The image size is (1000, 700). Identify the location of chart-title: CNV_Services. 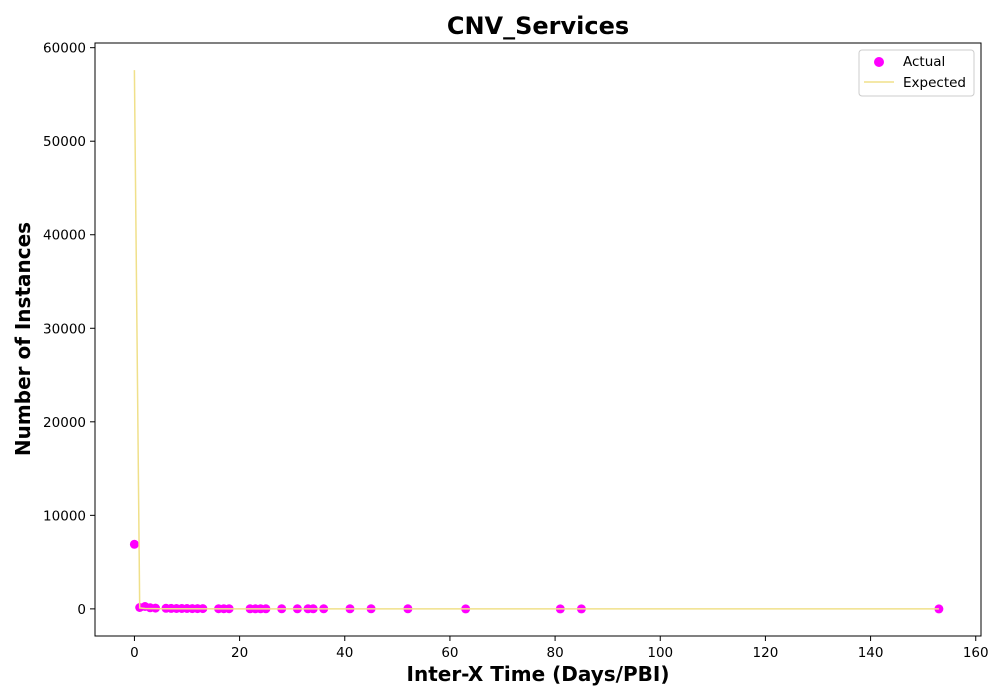
(538, 26).